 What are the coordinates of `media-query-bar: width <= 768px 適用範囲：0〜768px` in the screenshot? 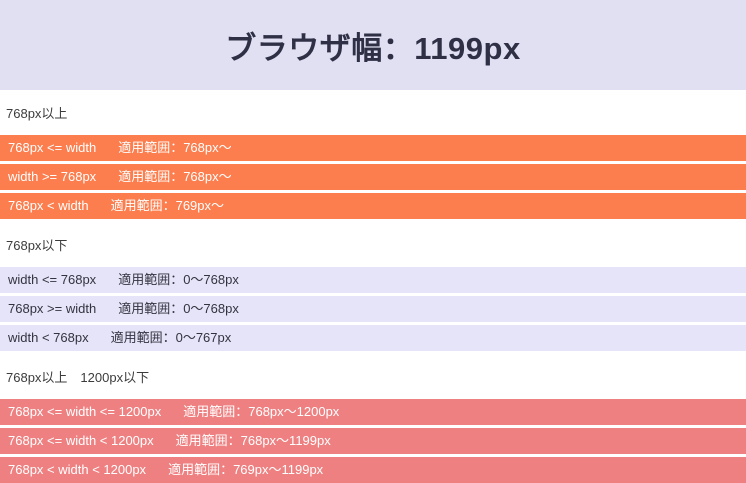 It's located at (373, 280).